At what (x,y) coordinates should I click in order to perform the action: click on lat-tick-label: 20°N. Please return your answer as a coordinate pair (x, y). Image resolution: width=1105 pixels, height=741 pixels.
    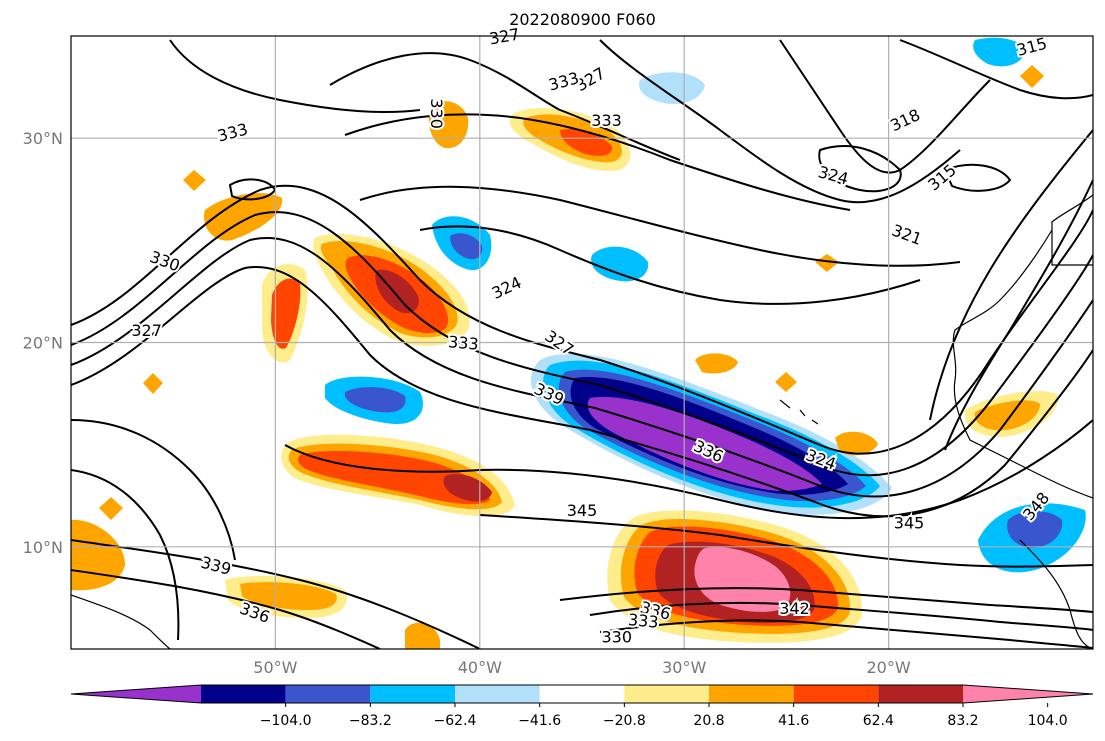
    Looking at the image, I should click on (43, 343).